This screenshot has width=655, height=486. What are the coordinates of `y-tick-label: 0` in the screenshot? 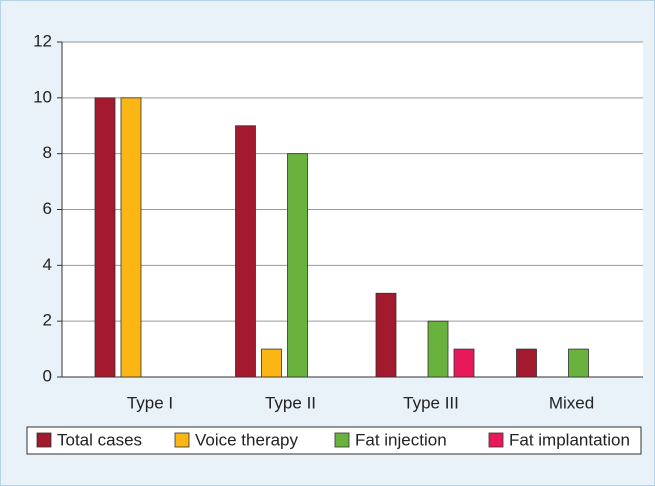 It's located at (47, 375).